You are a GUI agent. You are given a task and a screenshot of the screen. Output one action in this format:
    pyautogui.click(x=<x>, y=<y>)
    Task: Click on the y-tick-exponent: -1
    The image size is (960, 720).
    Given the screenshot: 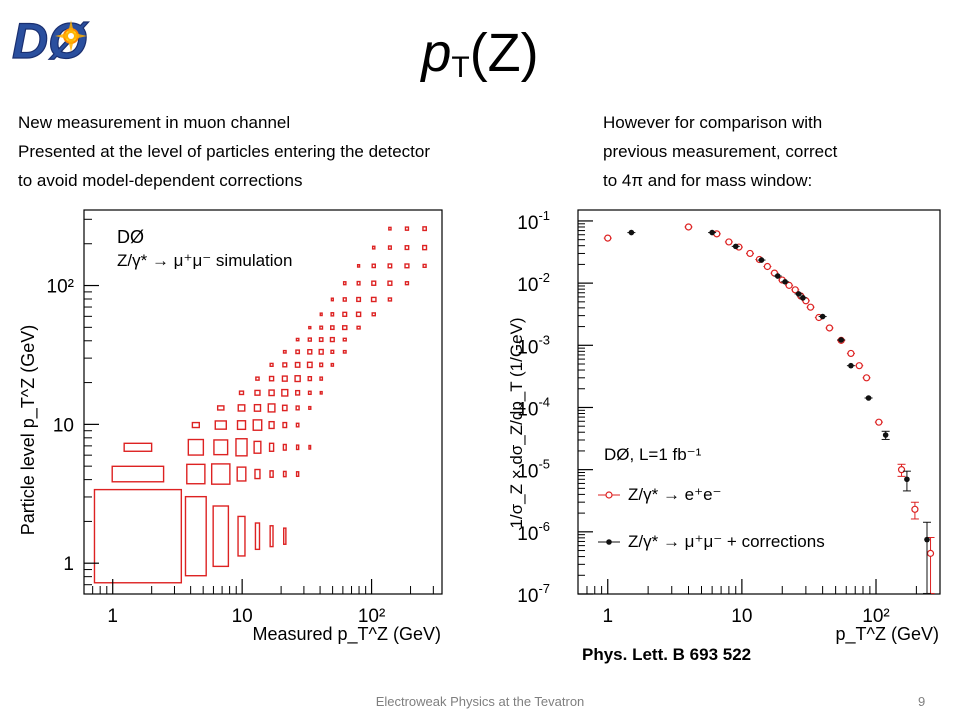 What is the action you would take?
    pyautogui.click(x=544, y=215)
    